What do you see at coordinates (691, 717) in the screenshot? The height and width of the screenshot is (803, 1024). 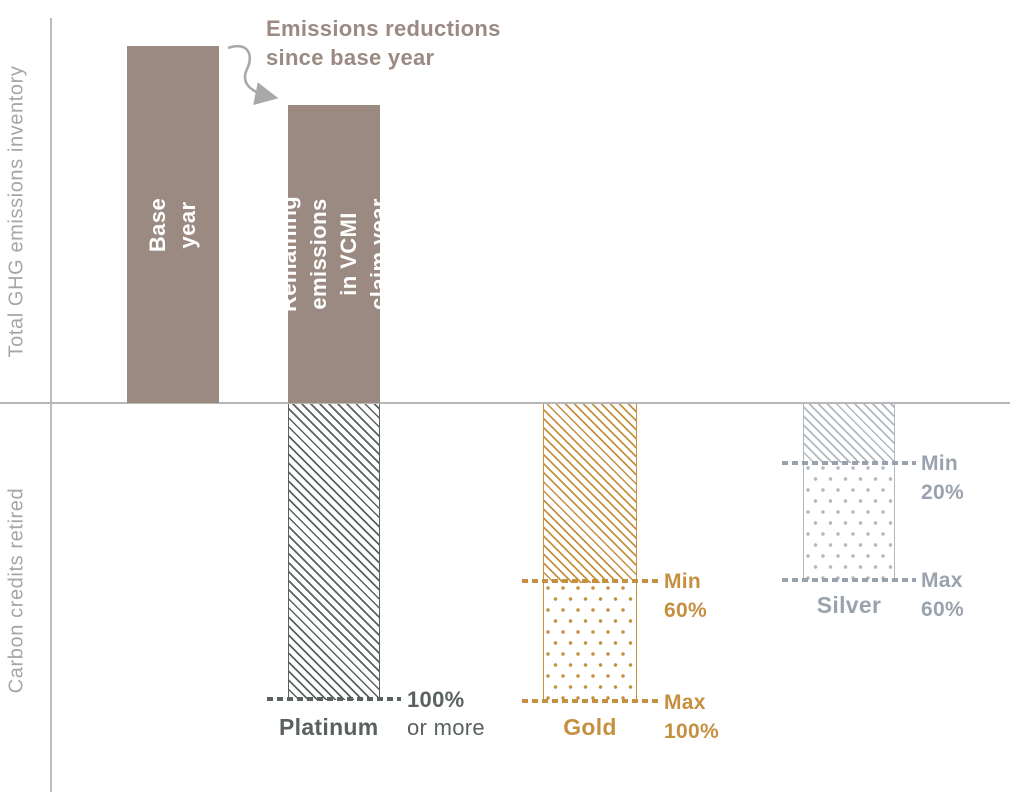 I see `gold-max-label: Max 100%` at bounding box center [691, 717].